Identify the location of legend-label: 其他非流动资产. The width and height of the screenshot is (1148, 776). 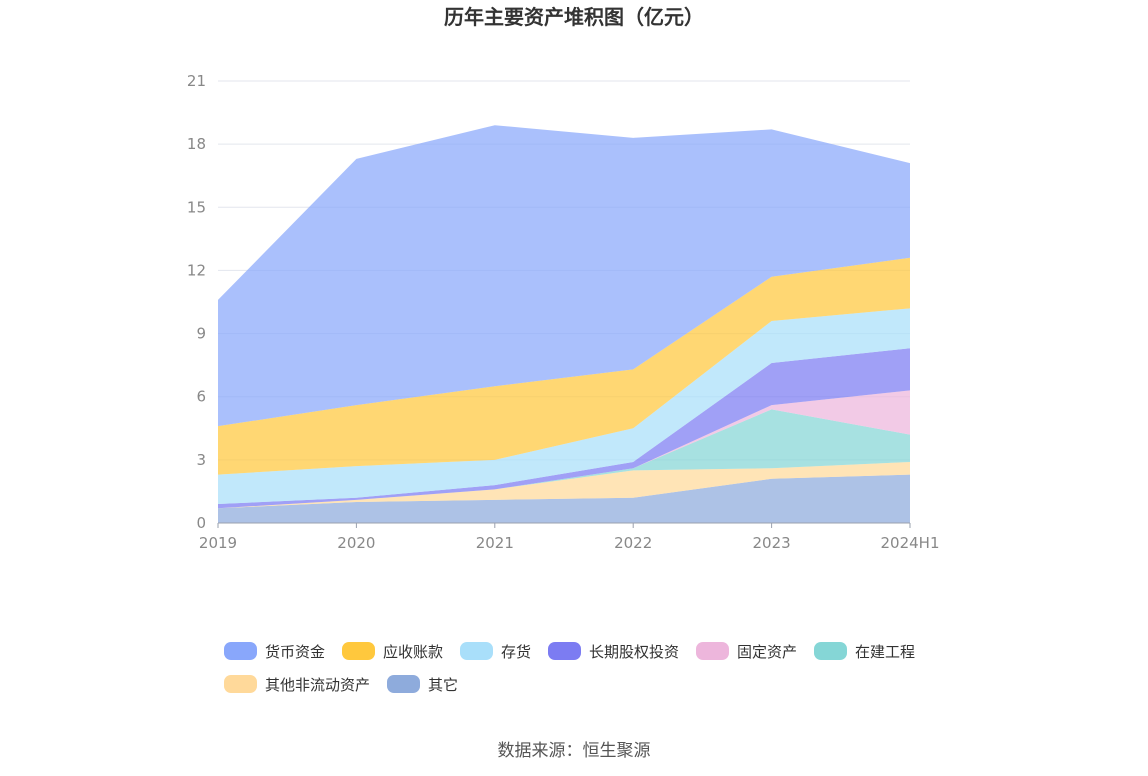
(317, 685).